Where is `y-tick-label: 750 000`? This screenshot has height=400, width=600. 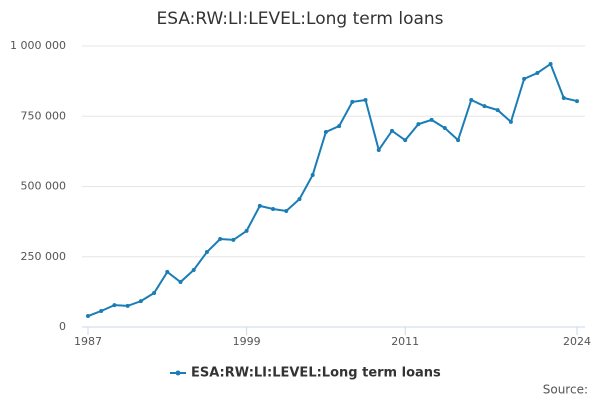
y-tick-label: 750 000 is located at coordinates (44, 115).